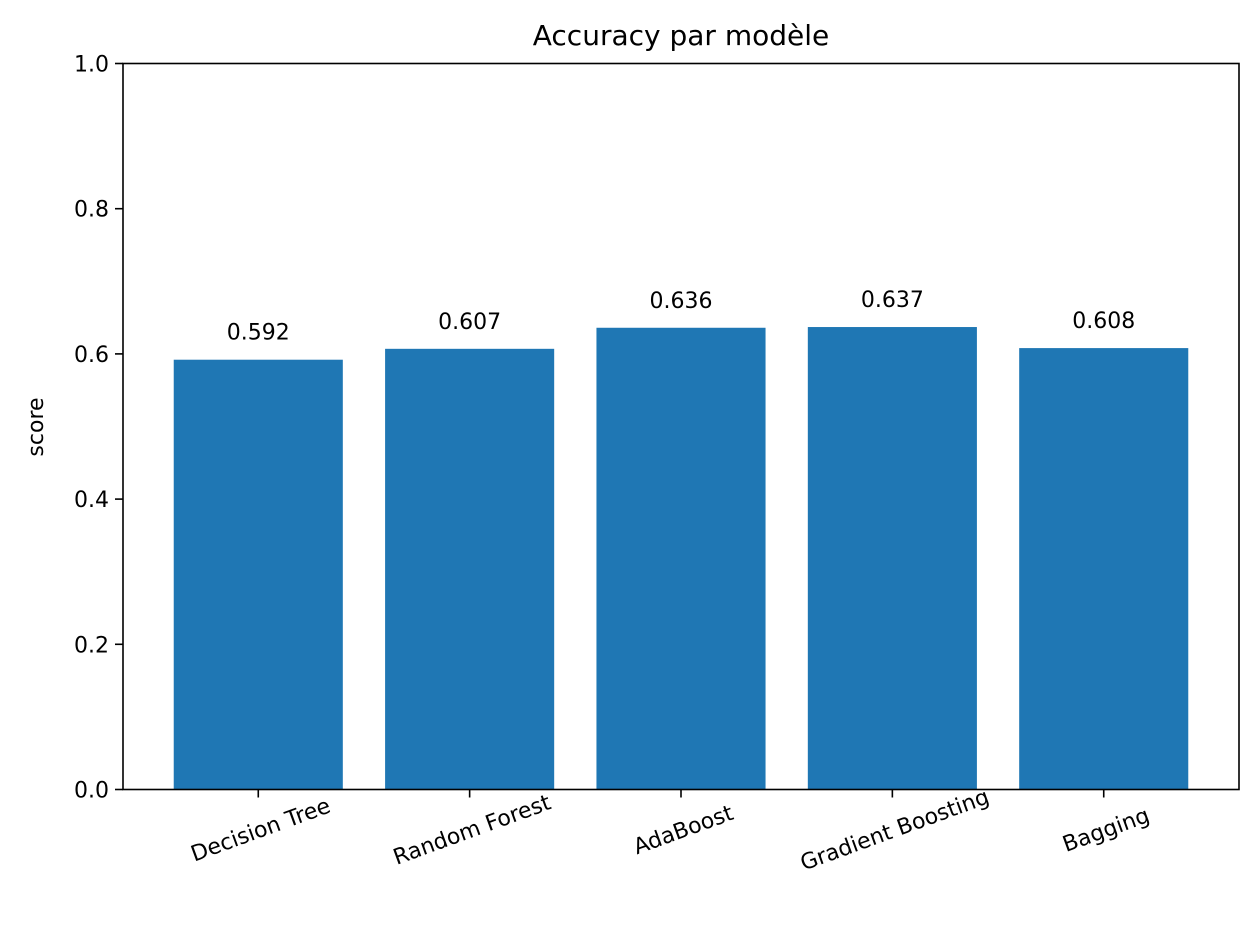 The width and height of the screenshot is (1259, 941). What do you see at coordinates (681, 301) in the screenshot?
I see `bar-value-label: 0.636` at bounding box center [681, 301].